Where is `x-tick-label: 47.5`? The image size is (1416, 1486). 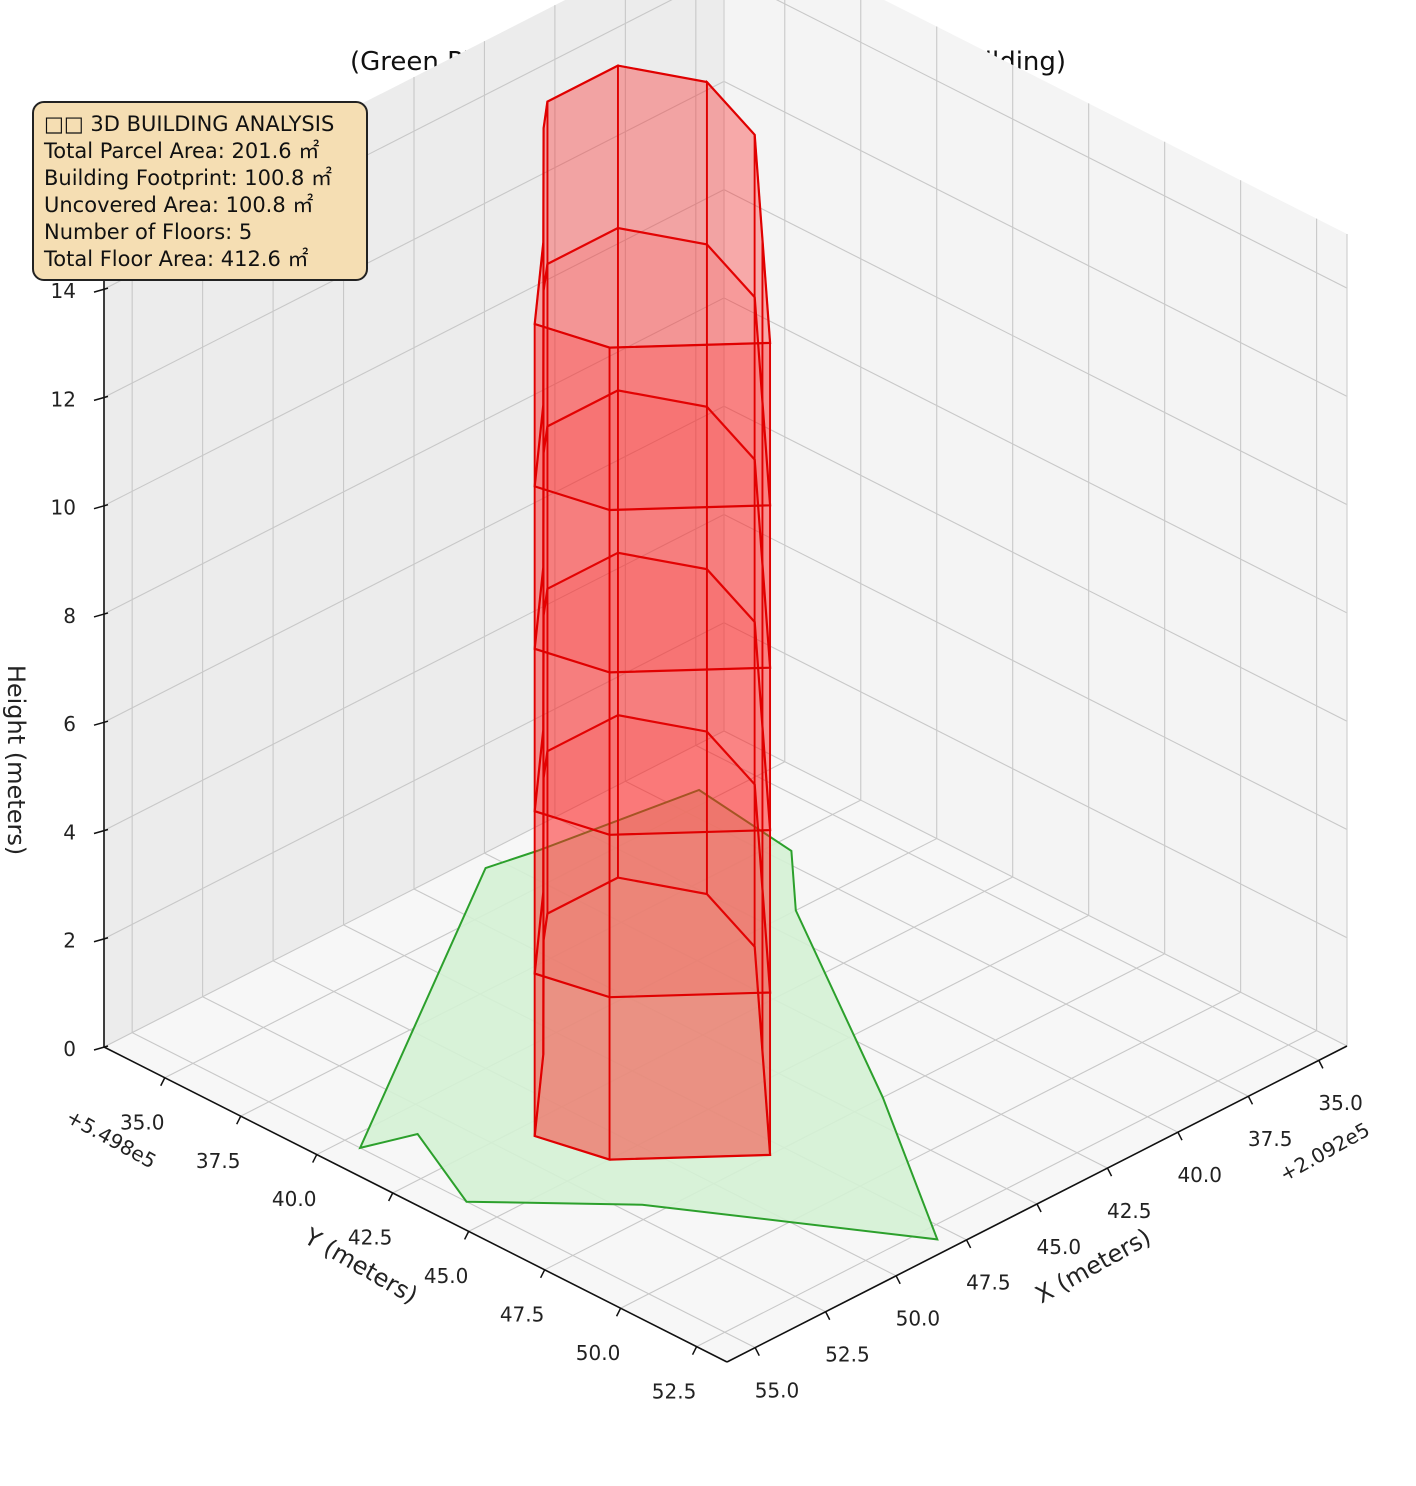 x-tick-label: 47.5 is located at coordinates (988, 1283).